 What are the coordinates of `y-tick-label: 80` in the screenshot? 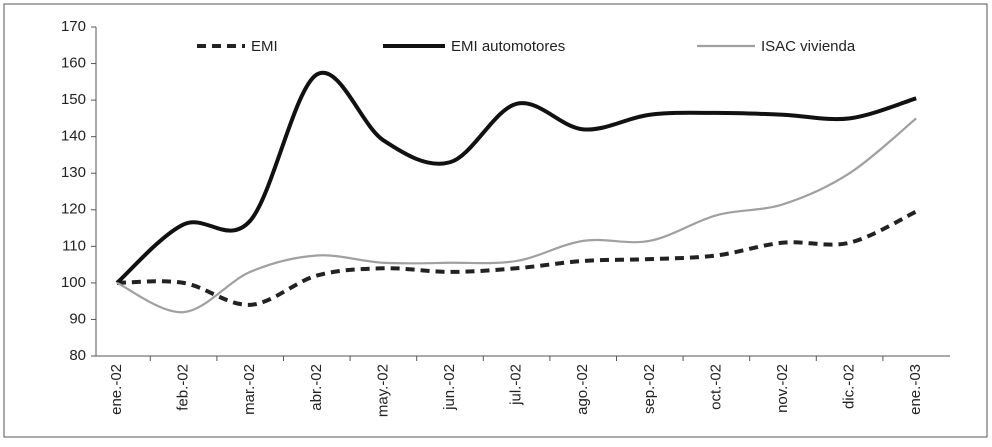 It's located at (77, 355).